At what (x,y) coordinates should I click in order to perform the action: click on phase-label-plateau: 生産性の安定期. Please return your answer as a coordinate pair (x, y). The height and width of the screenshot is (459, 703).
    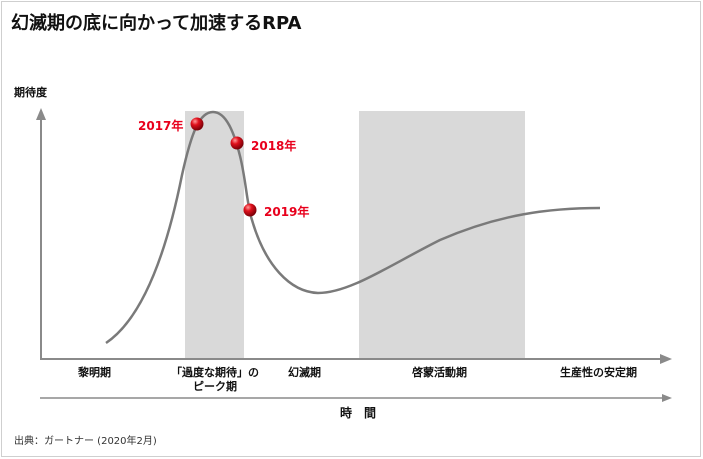
    Looking at the image, I should click on (598, 372).